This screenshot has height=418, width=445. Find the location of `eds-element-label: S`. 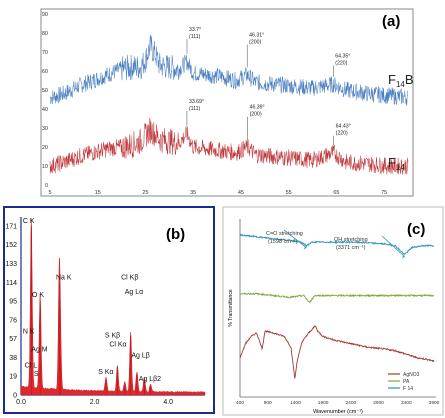

eds-element-label: S is located at coordinates (36, 374).